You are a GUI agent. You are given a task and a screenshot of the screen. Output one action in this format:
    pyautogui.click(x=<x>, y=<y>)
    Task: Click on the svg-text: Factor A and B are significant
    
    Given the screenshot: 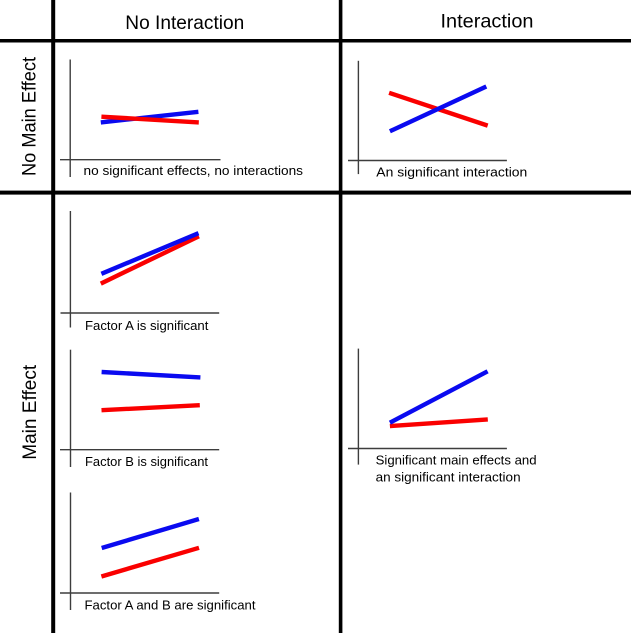 What is the action you would take?
    pyautogui.click(x=170, y=604)
    